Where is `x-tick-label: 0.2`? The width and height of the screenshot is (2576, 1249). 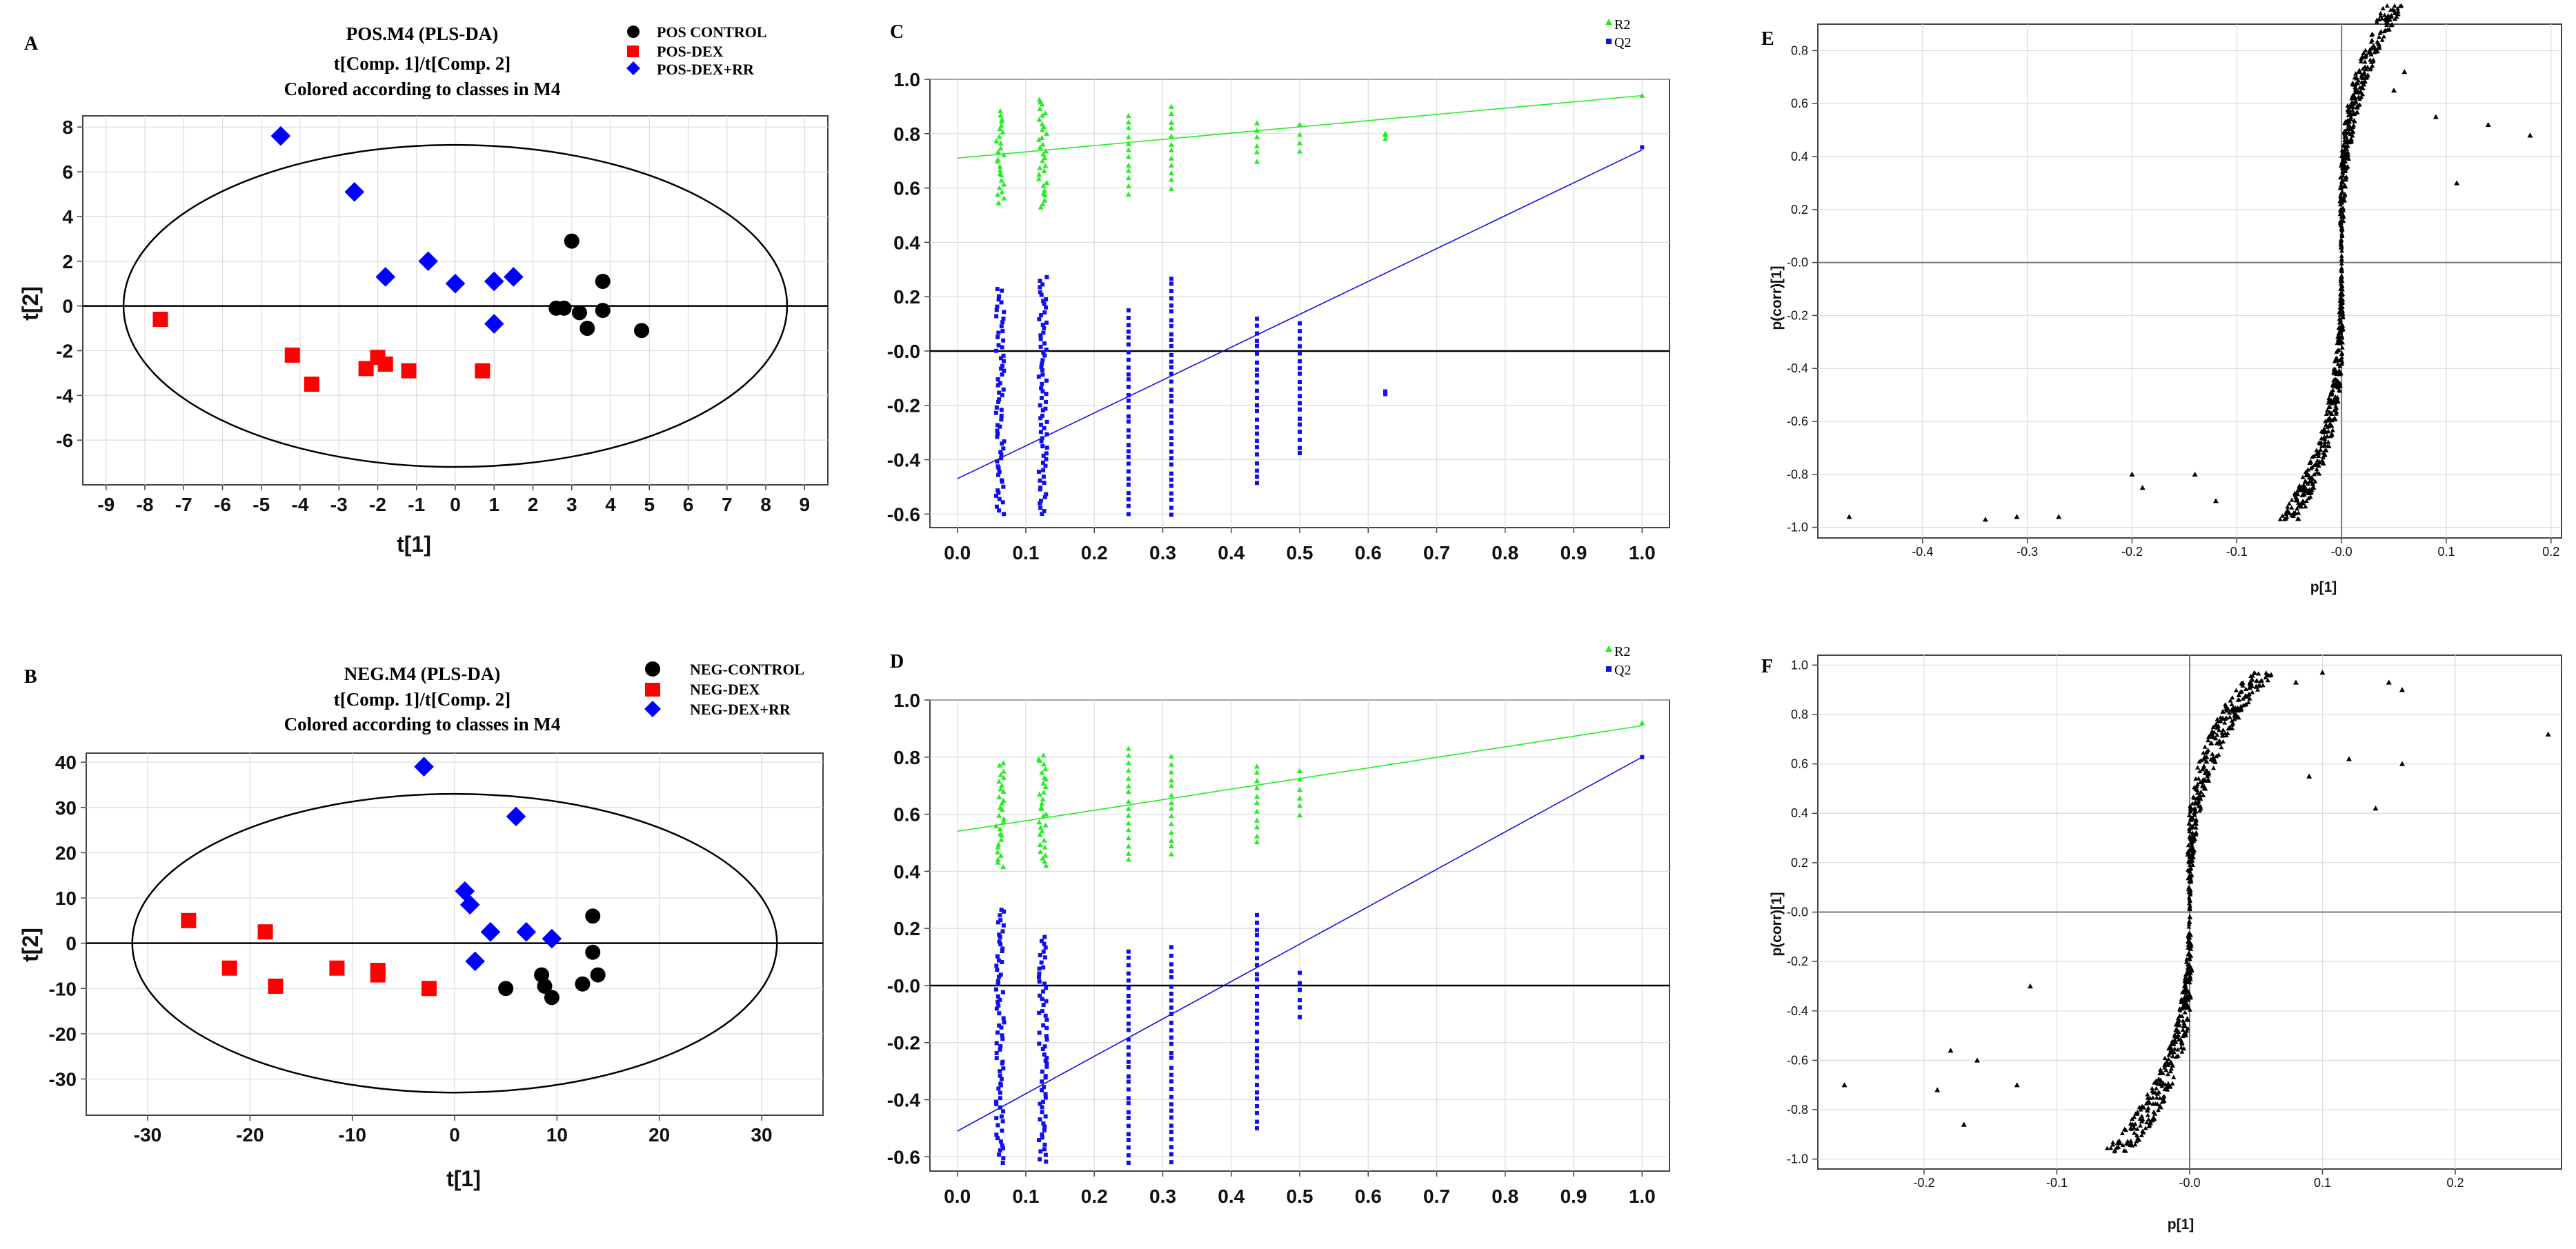
x-tick-label: 0.2 is located at coordinates (2550, 552).